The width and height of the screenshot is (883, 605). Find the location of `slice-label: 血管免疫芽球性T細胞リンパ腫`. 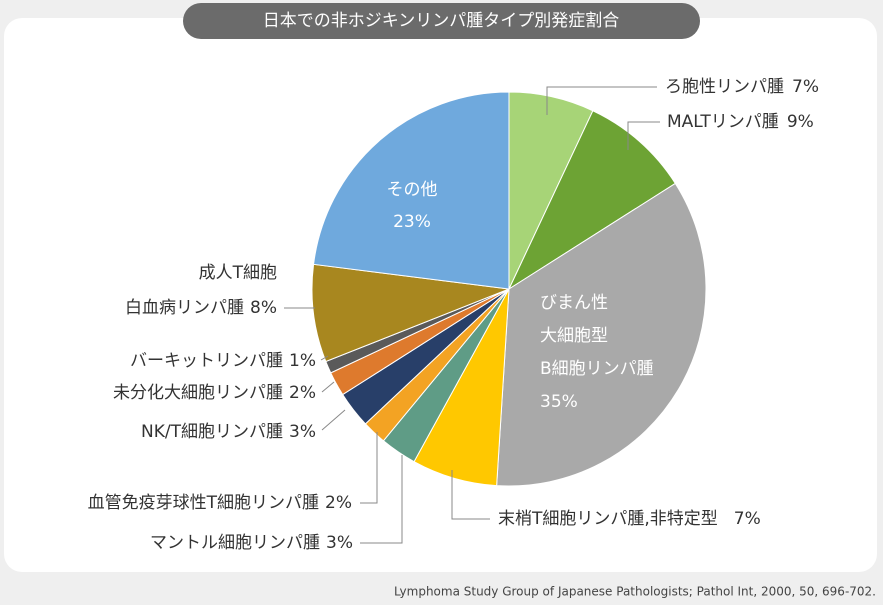

slice-label: 血管免疫芽球性T細胞リンパ腫 is located at coordinates (203, 503).